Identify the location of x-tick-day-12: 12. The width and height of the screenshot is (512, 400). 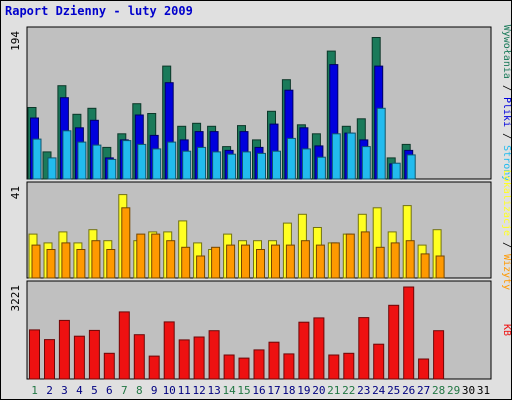
(198, 390).